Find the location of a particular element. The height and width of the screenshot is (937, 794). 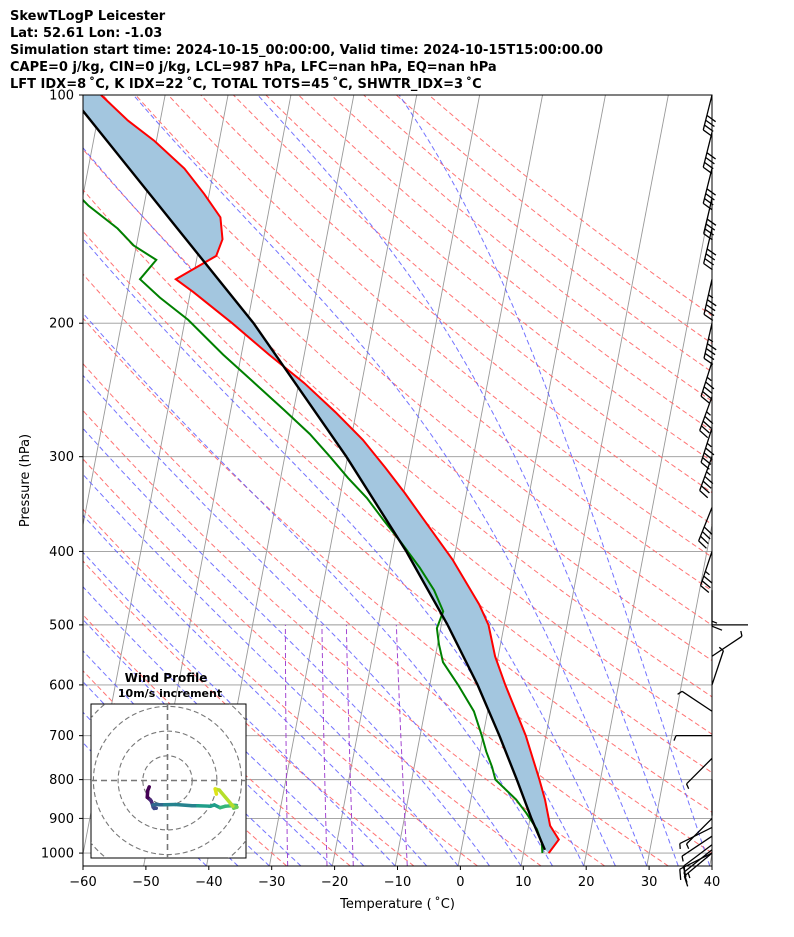

y-tick-label: 300 is located at coordinates (61, 457).